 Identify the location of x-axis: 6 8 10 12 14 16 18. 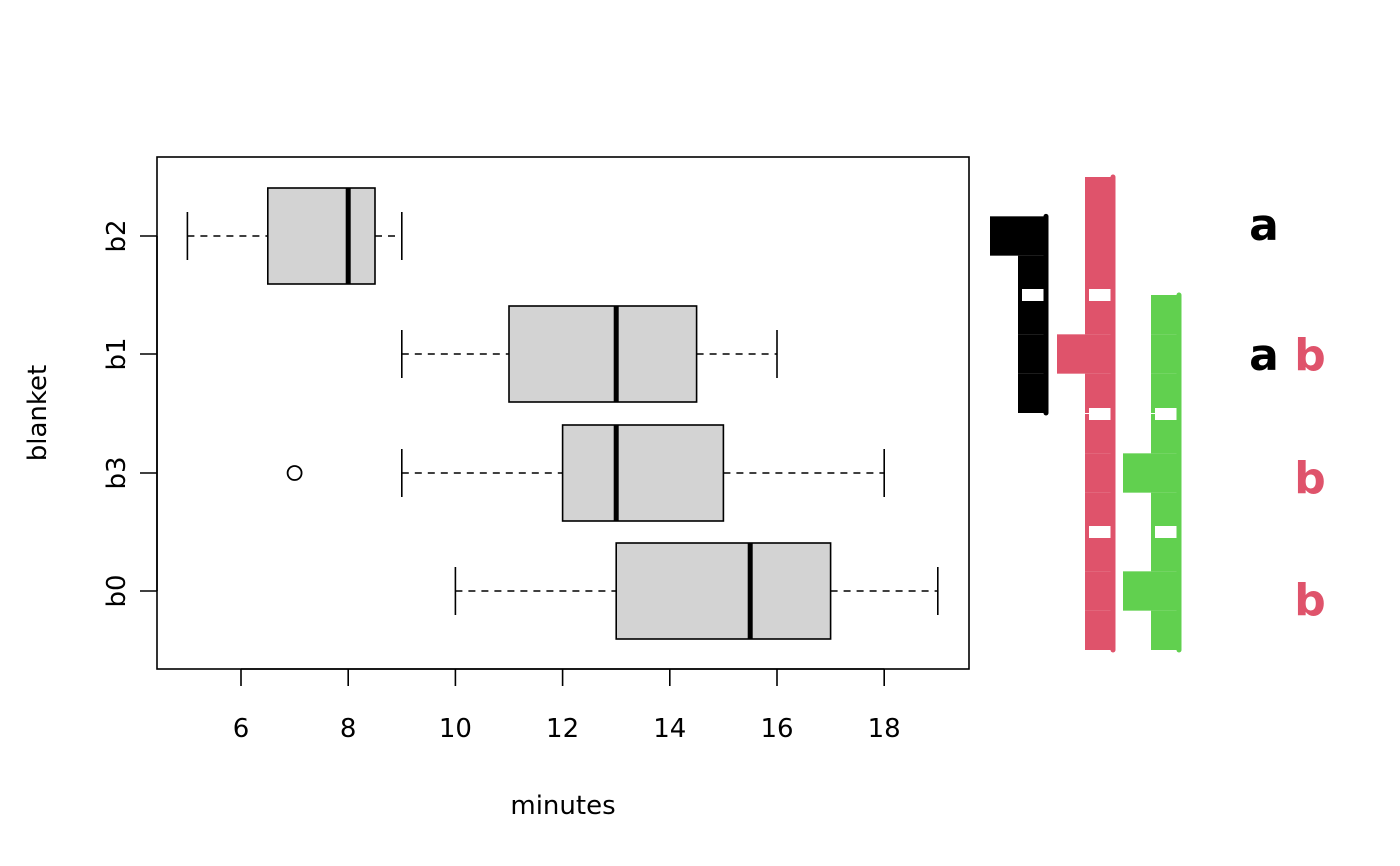
(567, 706).